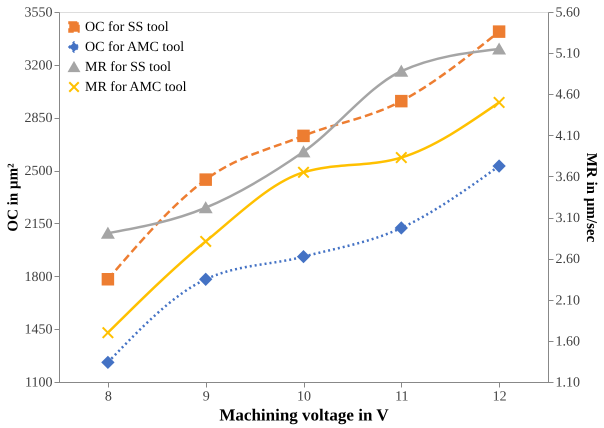  Describe the element at coordinates (14, 197) in the screenshot. I see `y-axis-title: OC in µm²` at that location.